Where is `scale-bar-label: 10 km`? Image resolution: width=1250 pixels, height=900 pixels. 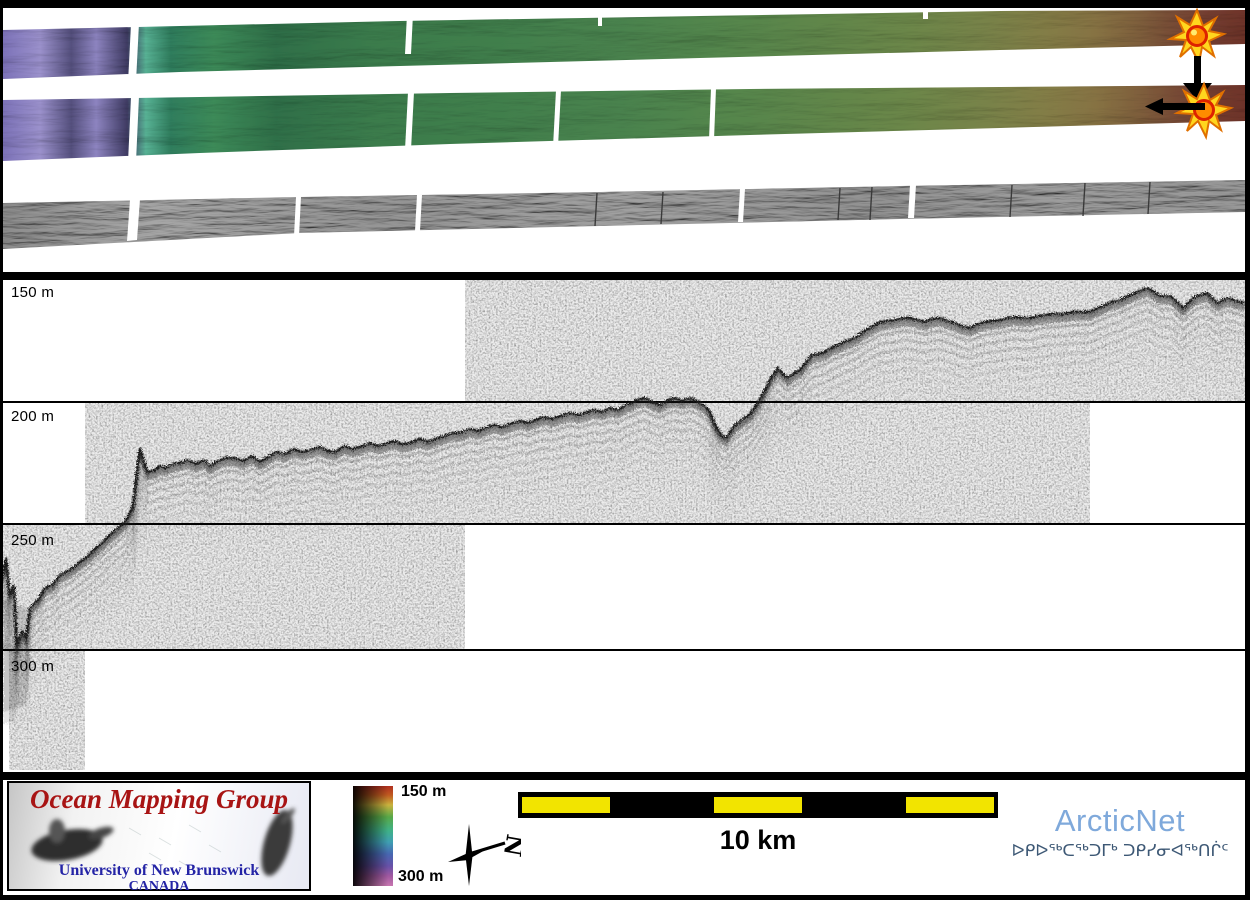
scale-bar-label: 10 km is located at coordinates (758, 840).